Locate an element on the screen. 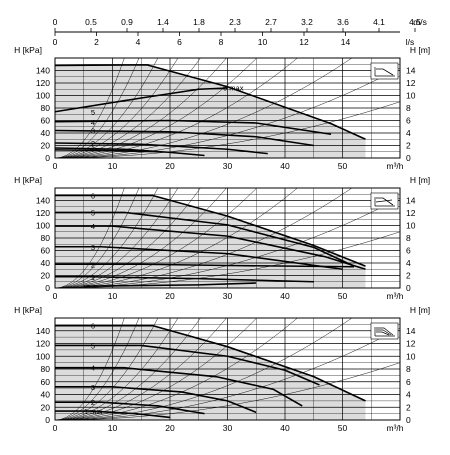 The height and width of the screenshot is (455, 450). velocity-tick-label: 3.2 is located at coordinates (307, 22).